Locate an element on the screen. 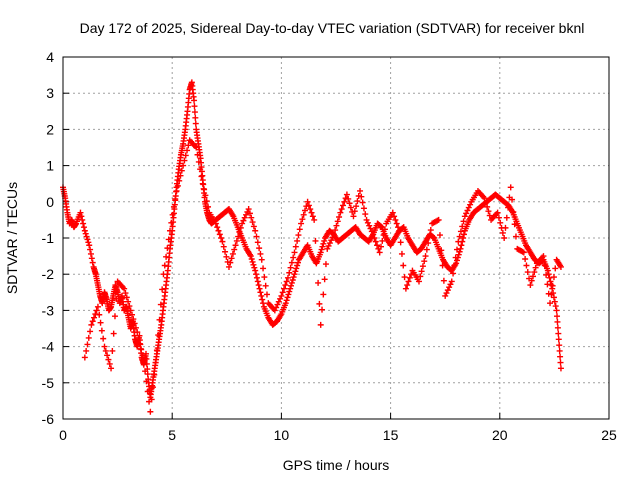 Image resolution: width=640 pixels, height=480 pixels. y-tick-label: -2 is located at coordinates (48, 274).